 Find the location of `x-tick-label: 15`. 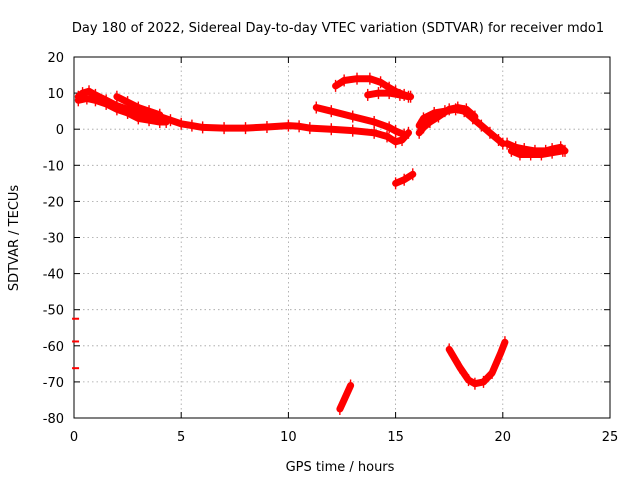

x-tick-label: 15 is located at coordinates (395, 437).